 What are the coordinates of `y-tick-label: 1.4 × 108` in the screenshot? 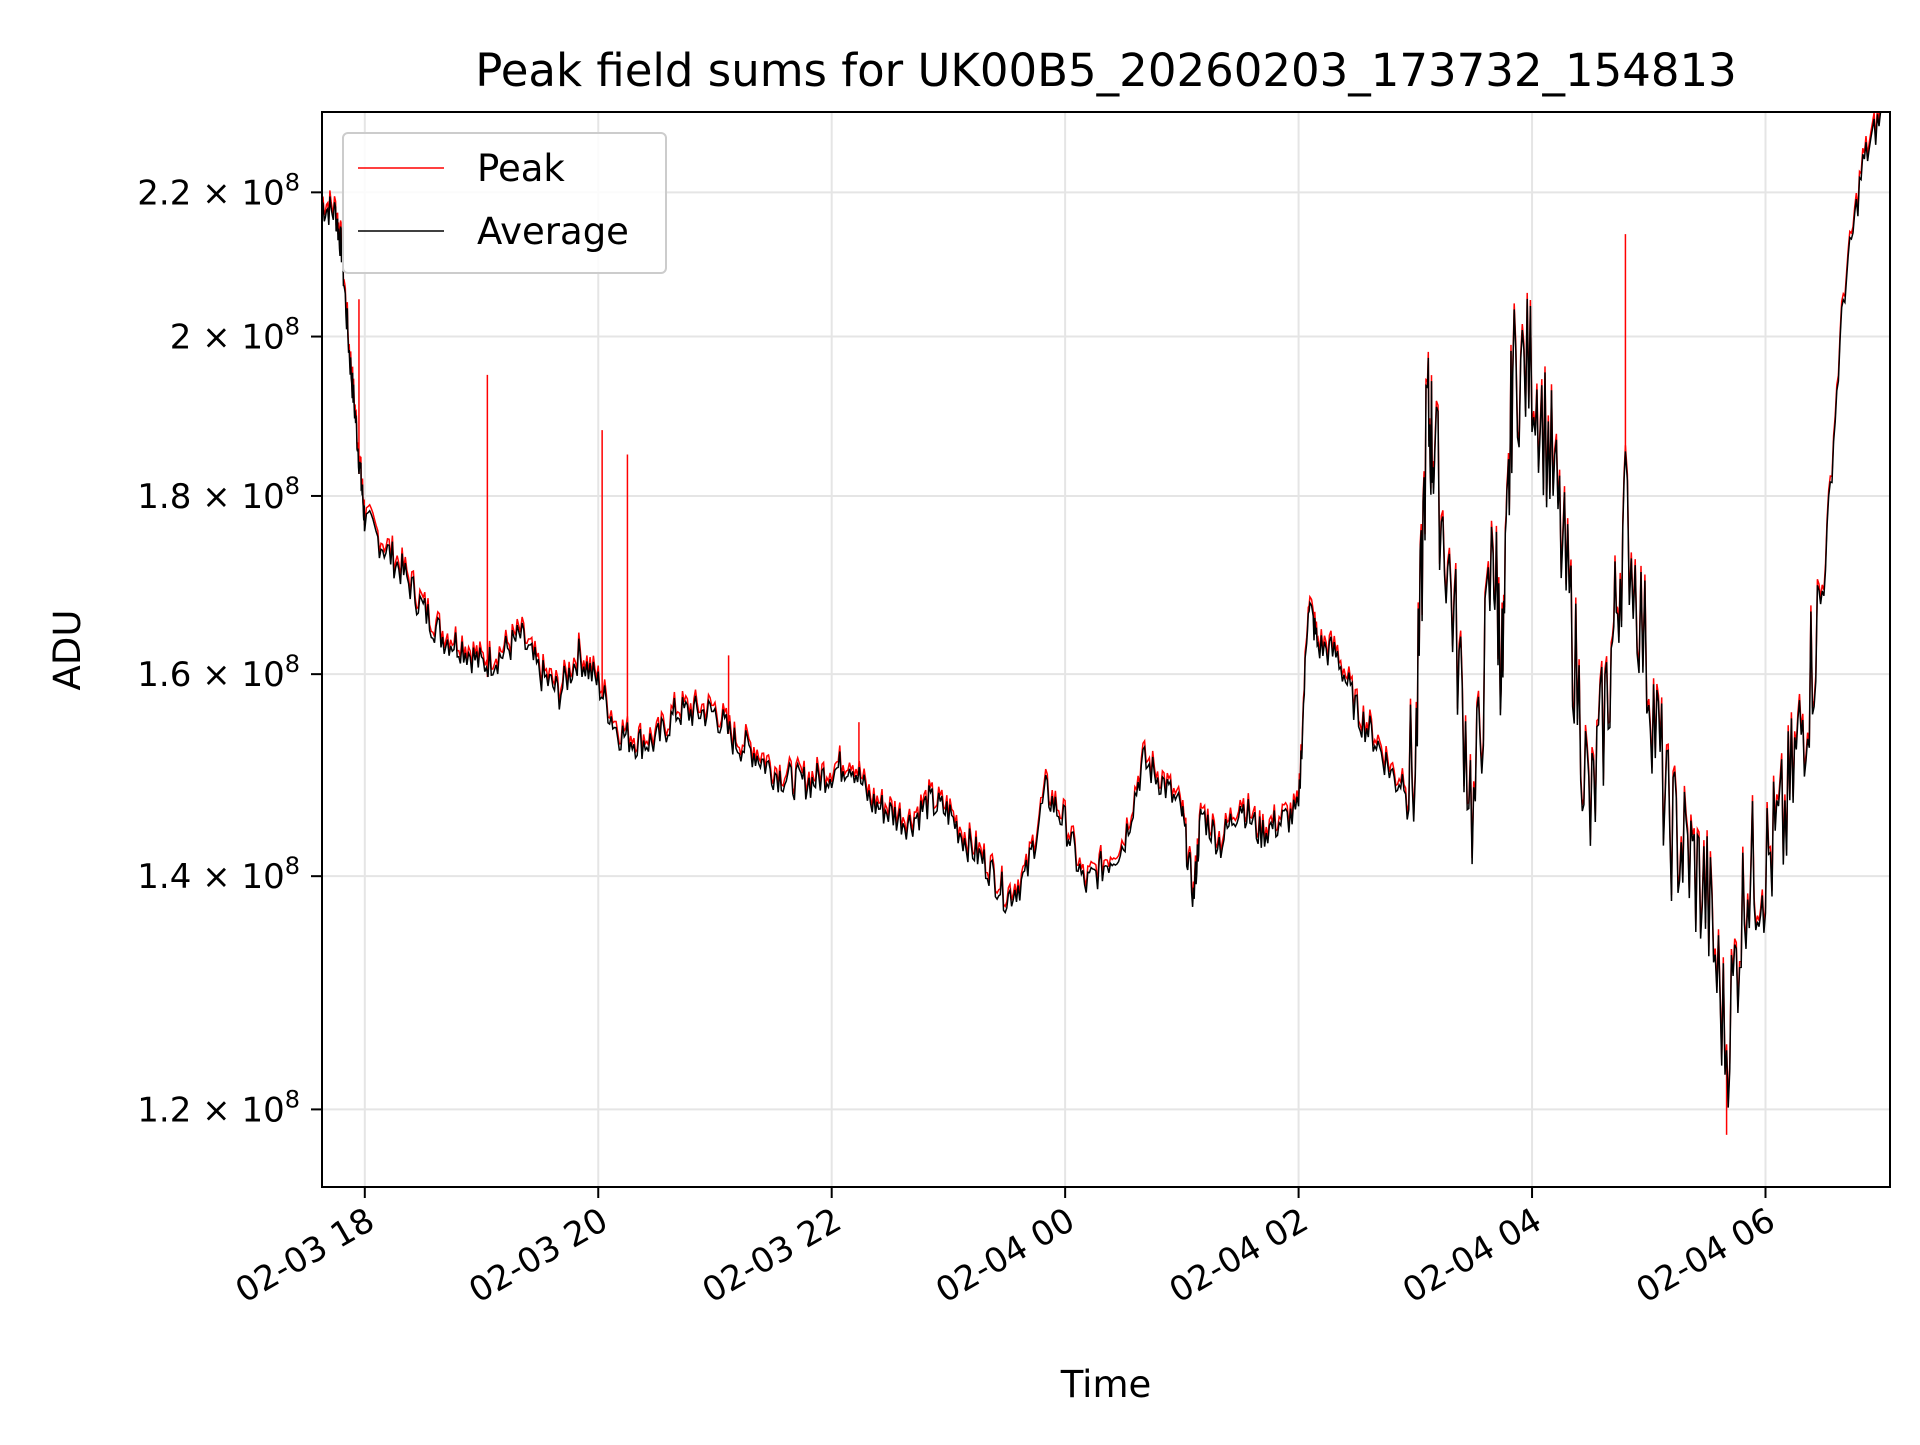 It's located at (218, 874).